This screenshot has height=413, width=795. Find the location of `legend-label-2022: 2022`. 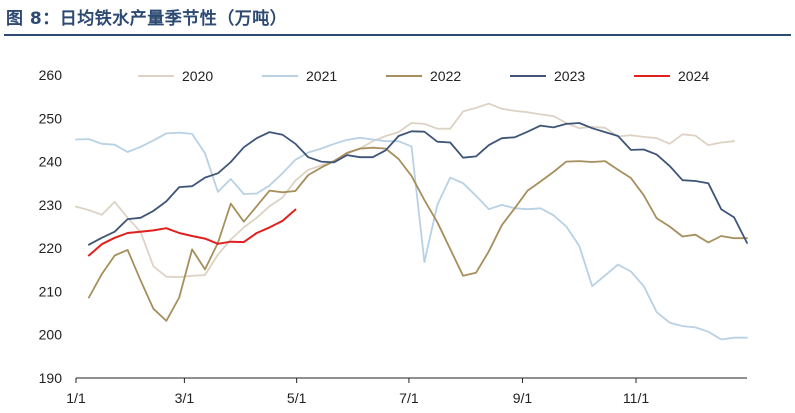

legend-label-2022: 2022 is located at coordinates (445, 76).